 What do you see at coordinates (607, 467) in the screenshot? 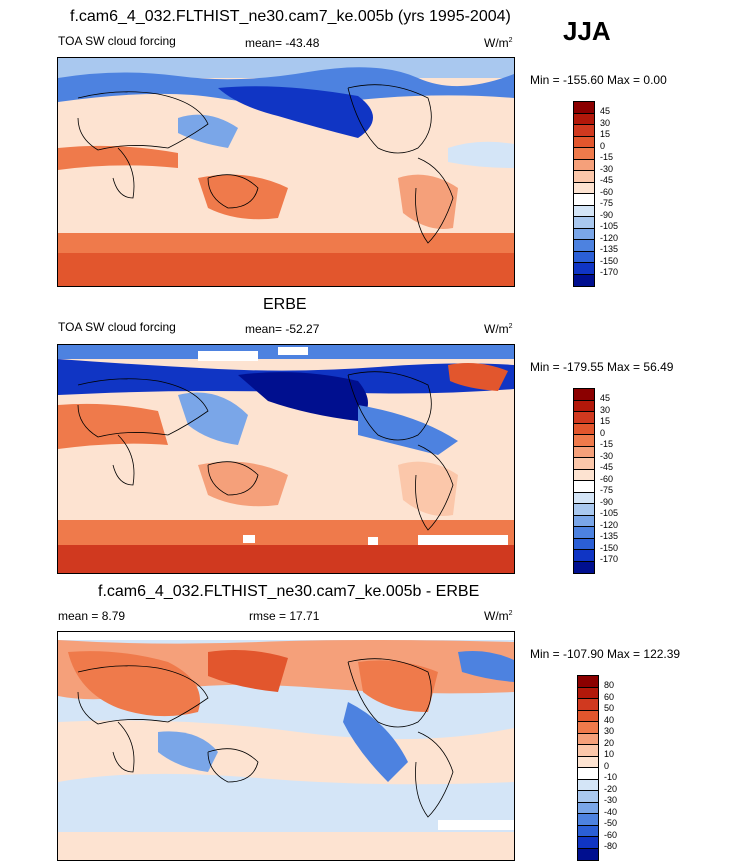
I see `colorbar-tick-label: -45` at bounding box center [607, 467].